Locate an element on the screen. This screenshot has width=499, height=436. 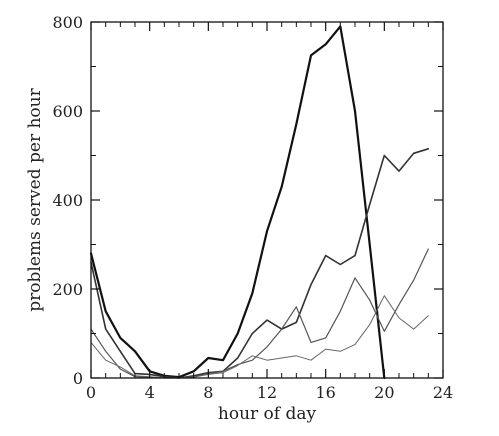
x-axis-label: hour of day is located at coordinates (267, 414).